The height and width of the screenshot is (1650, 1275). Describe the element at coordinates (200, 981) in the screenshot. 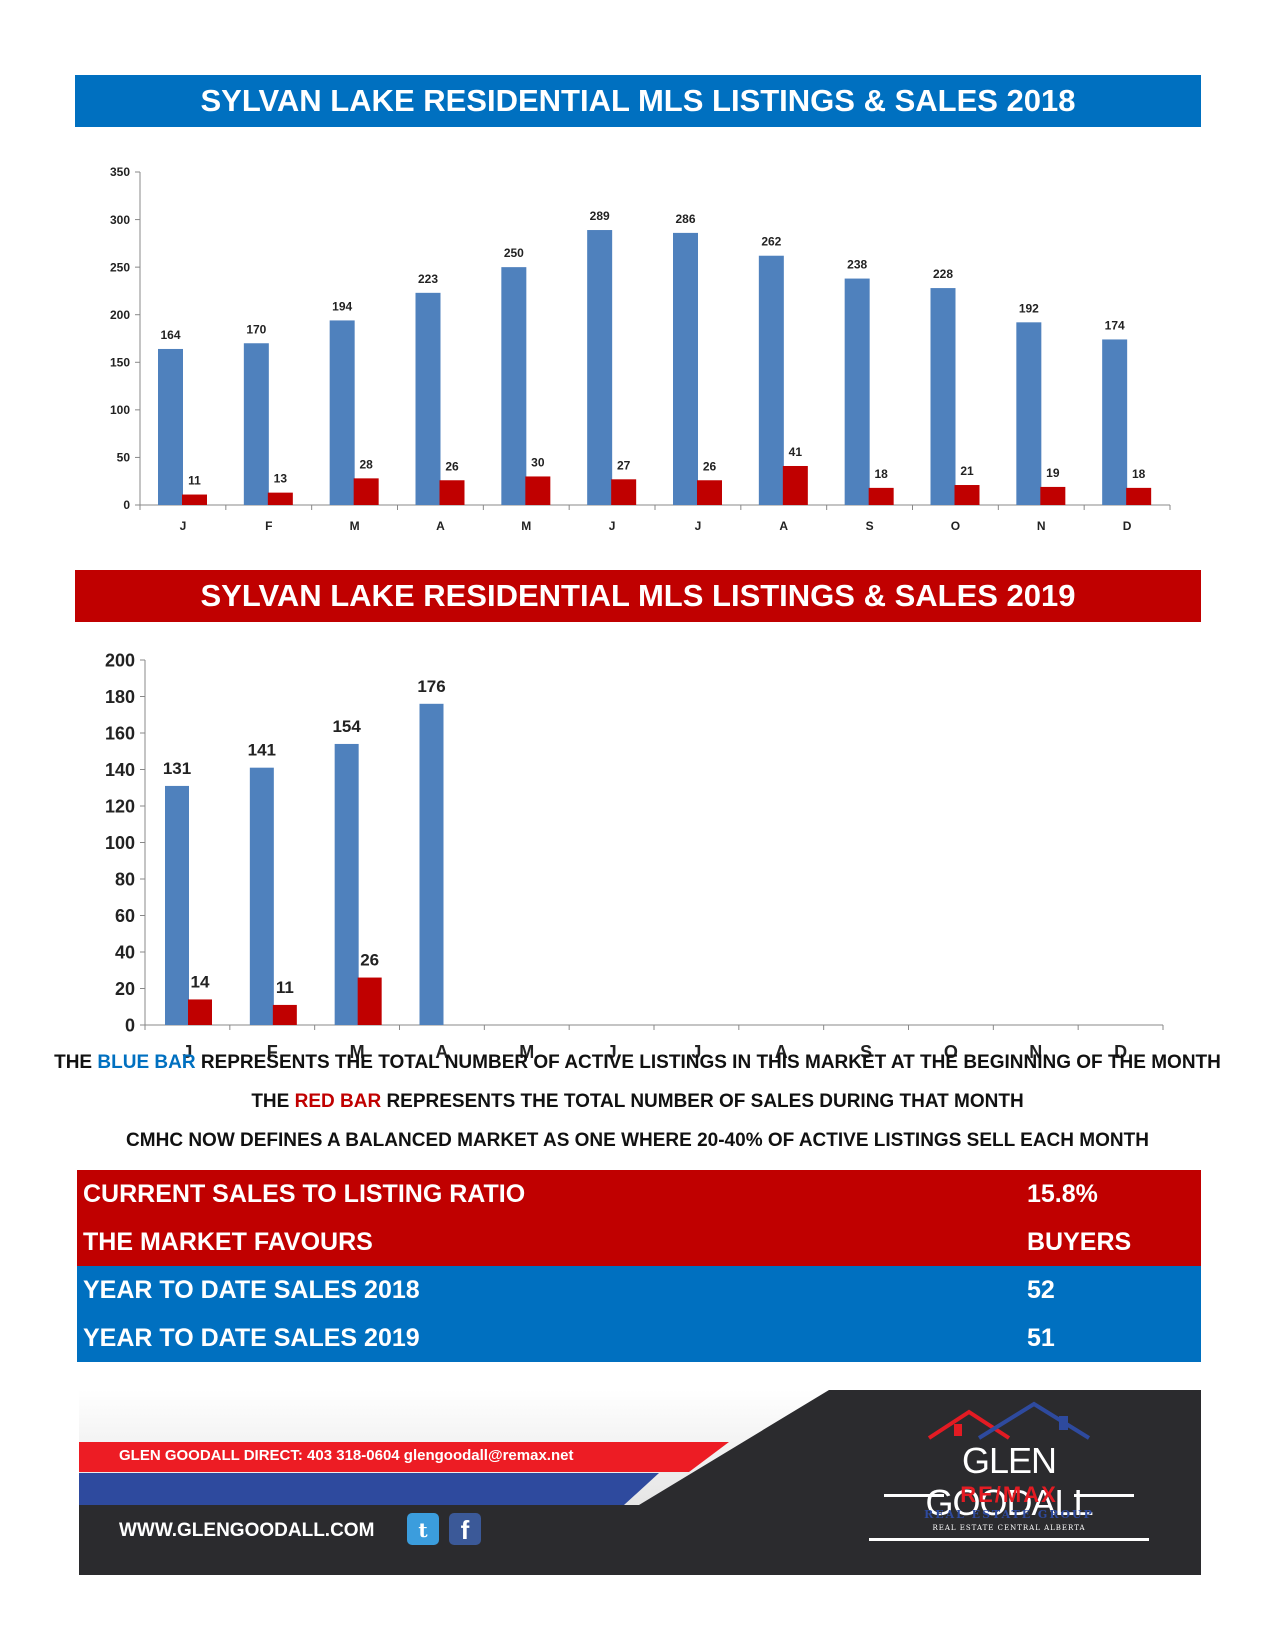

I see `data-label: 14` at that location.